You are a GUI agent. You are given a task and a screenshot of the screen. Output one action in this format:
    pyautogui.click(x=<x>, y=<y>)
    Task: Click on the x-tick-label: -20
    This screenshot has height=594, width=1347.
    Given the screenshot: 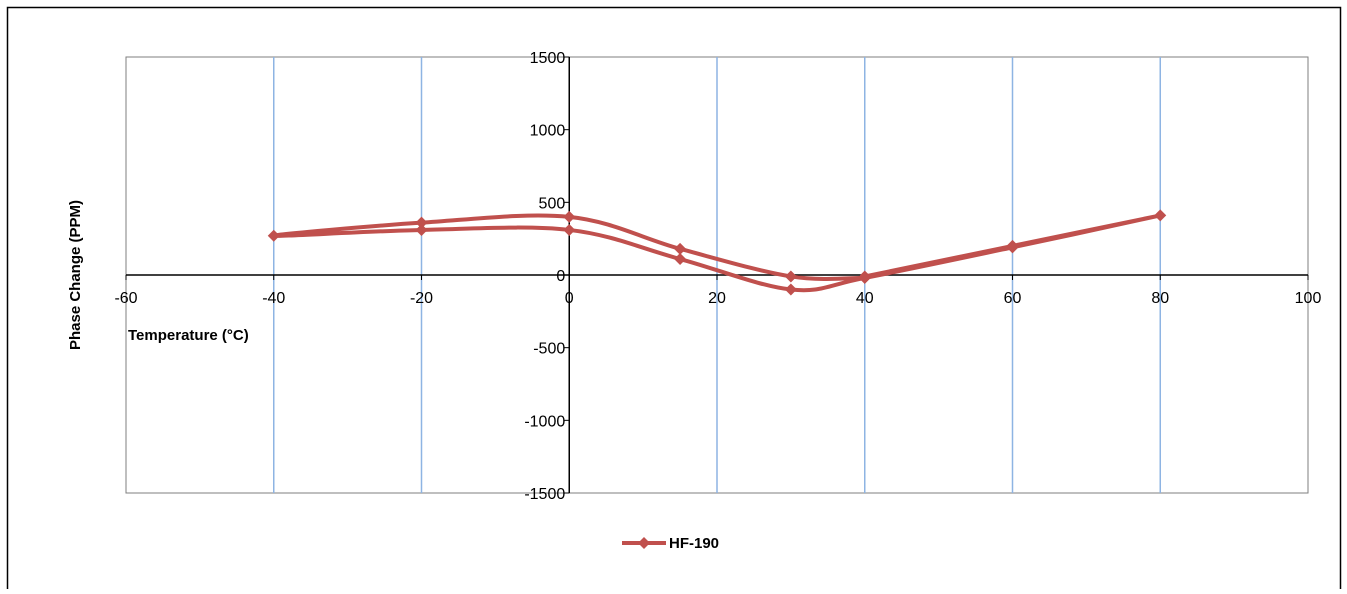 What is the action you would take?
    pyautogui.click(x=421, y=298)
    